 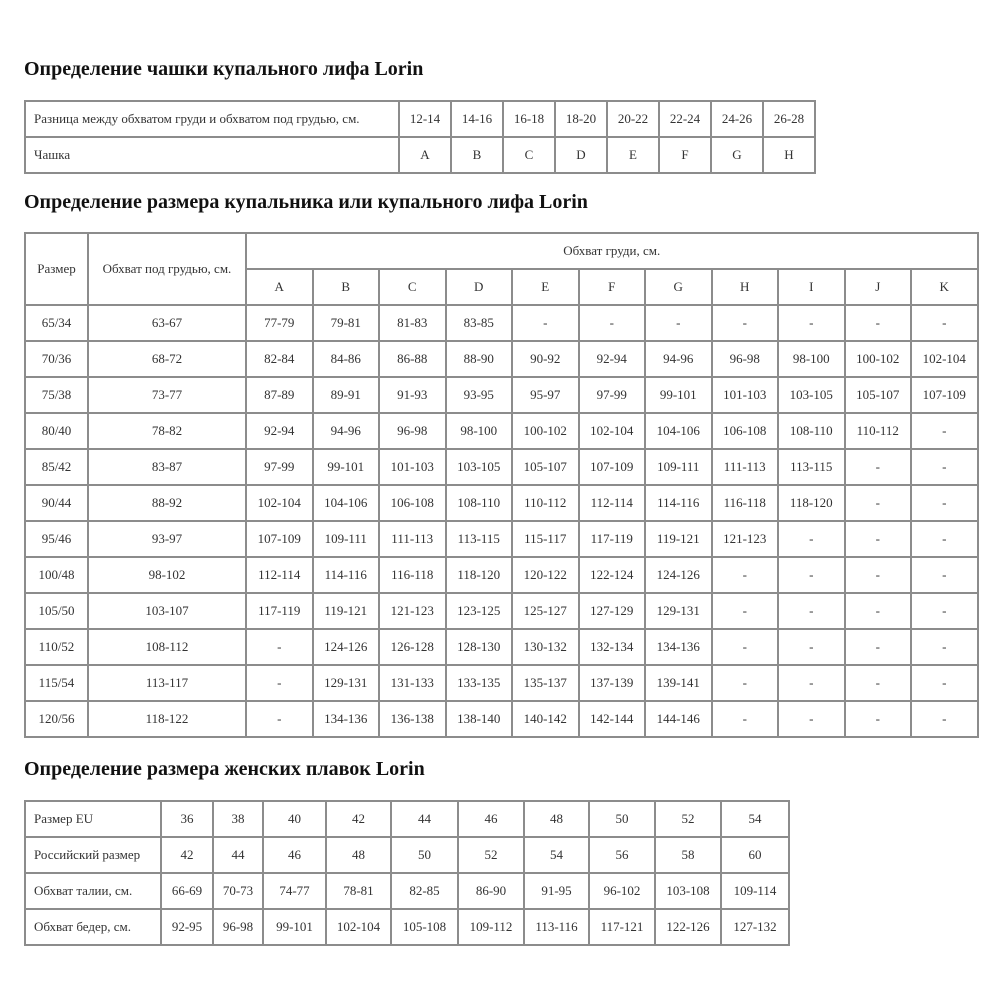 What do you see at coordinates (478, 683) in the screenshot?
I see `table-cell: 133-135` at bounding box center [478, 683].